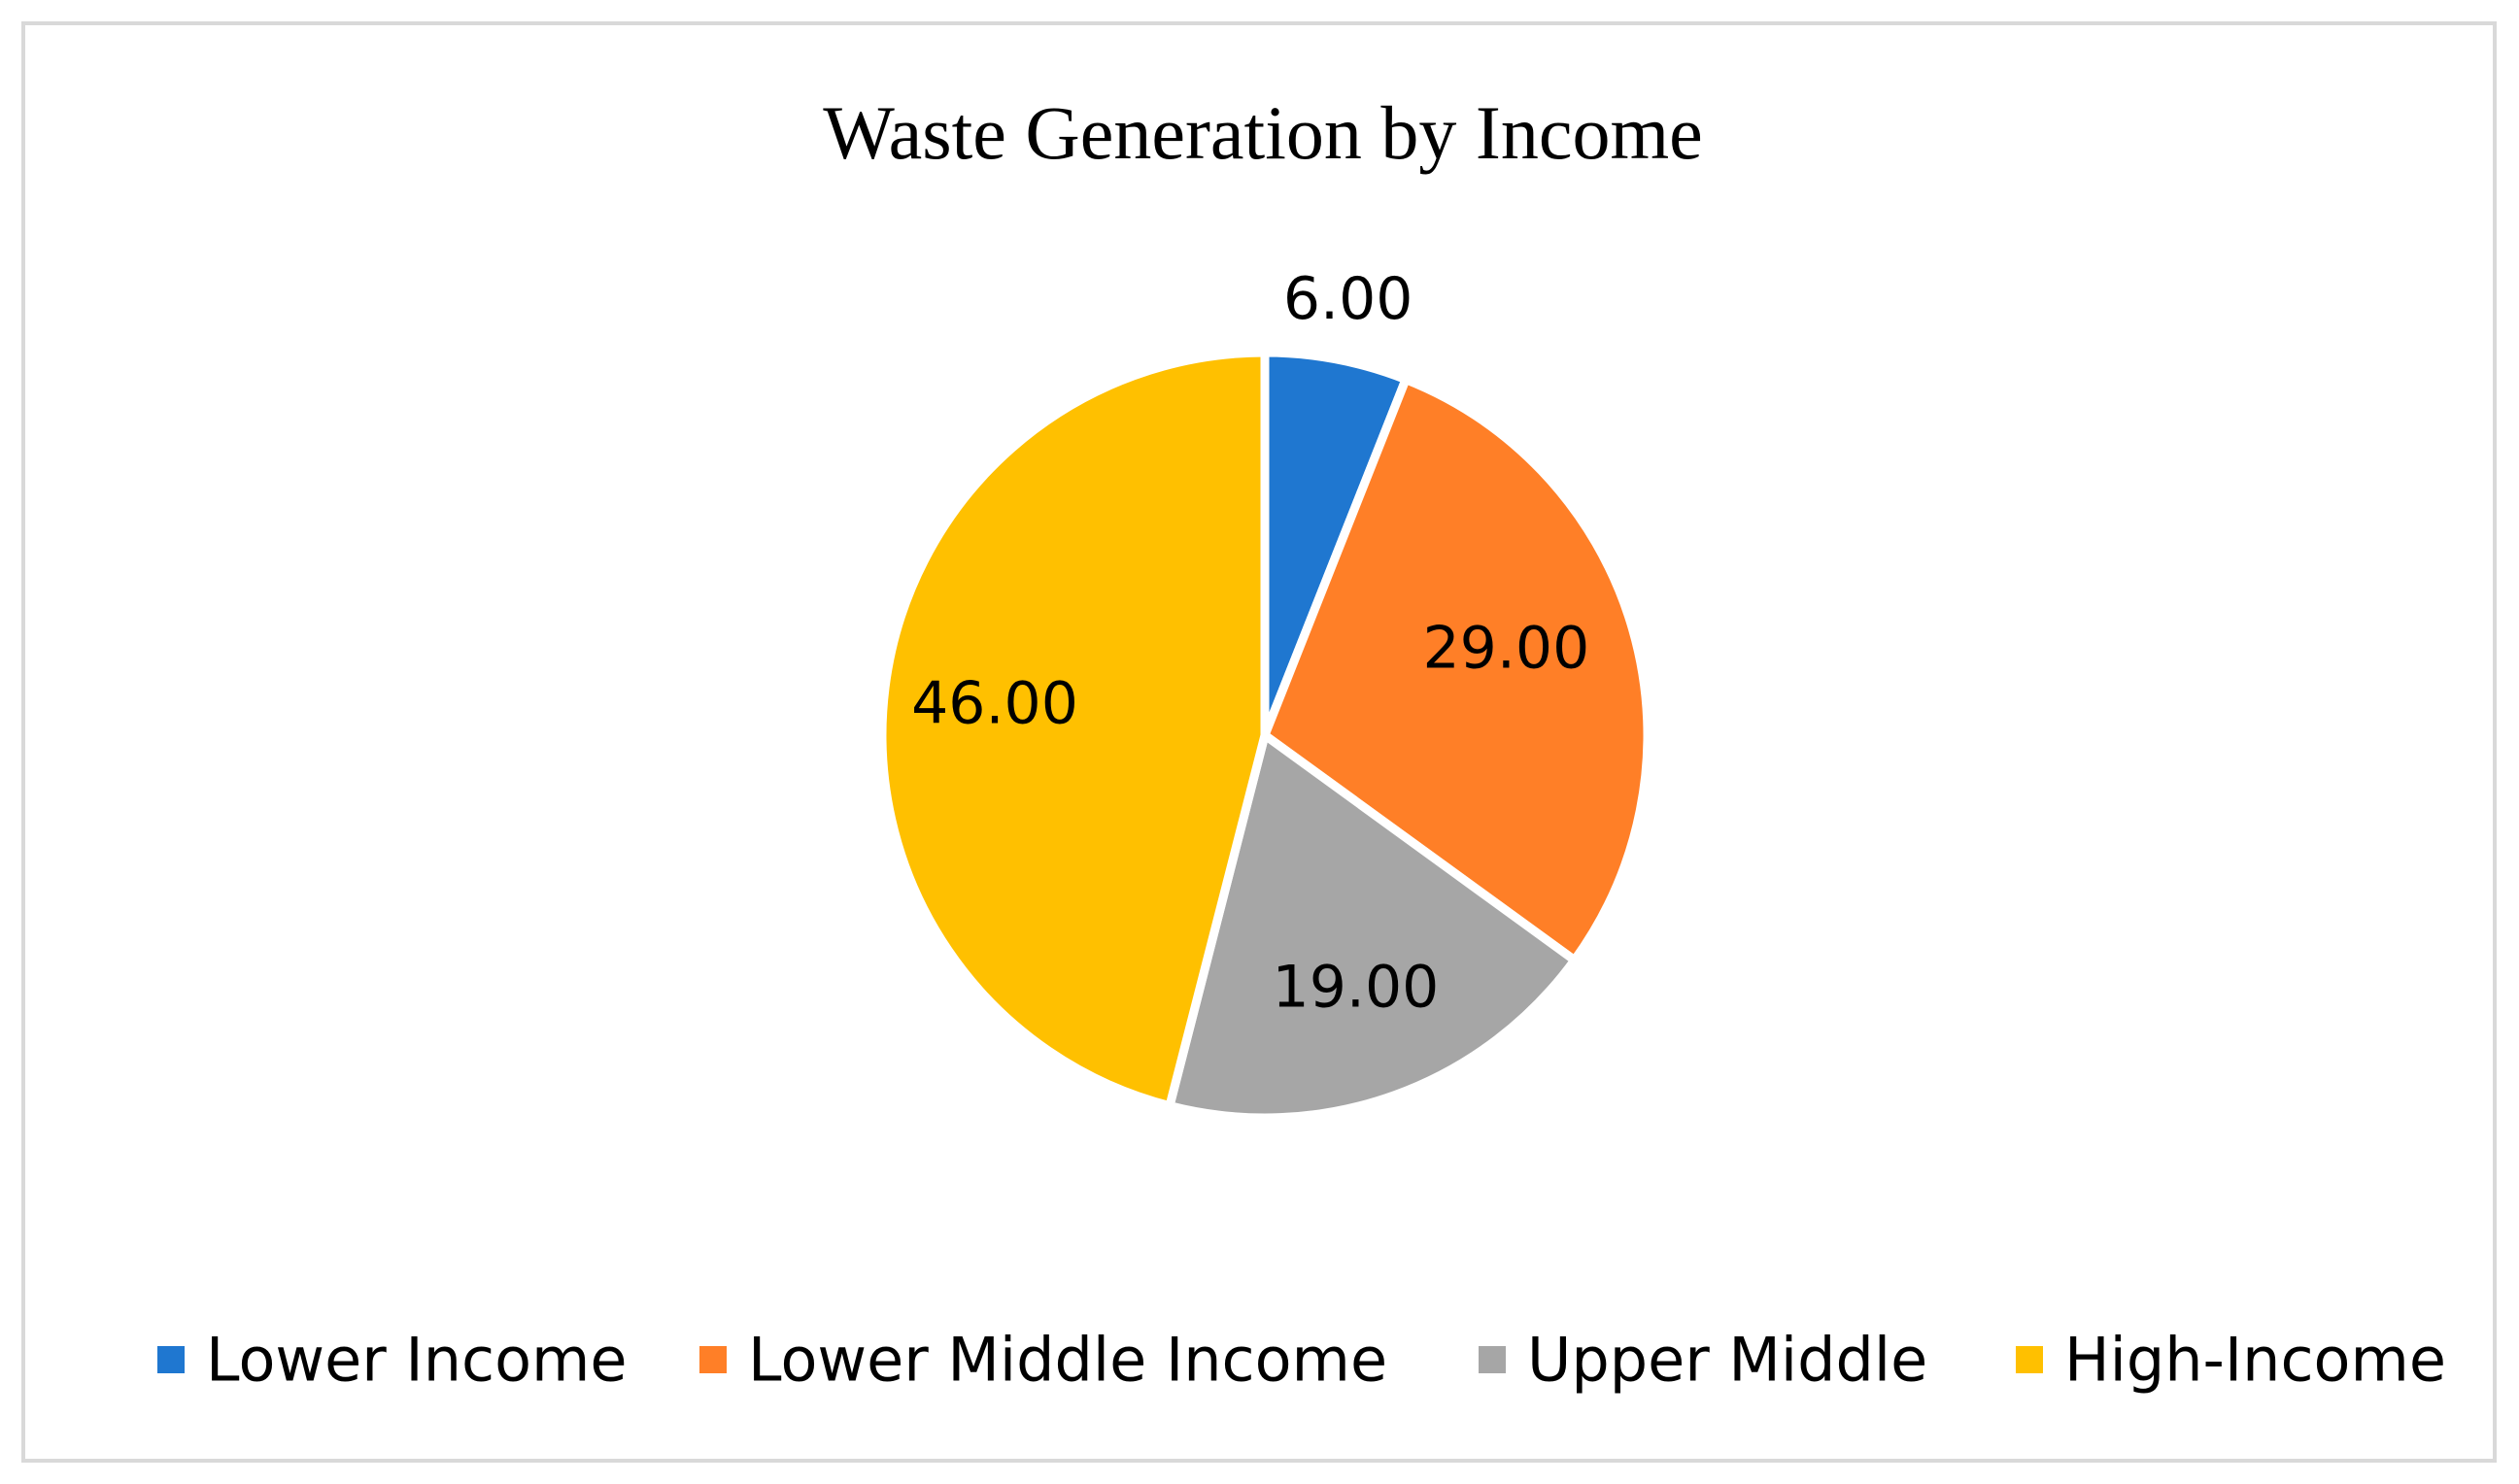 This screenshot has width=2519, height=1484. I want to click on chart-title: Waste Generation by Income, so click(1263, 132).